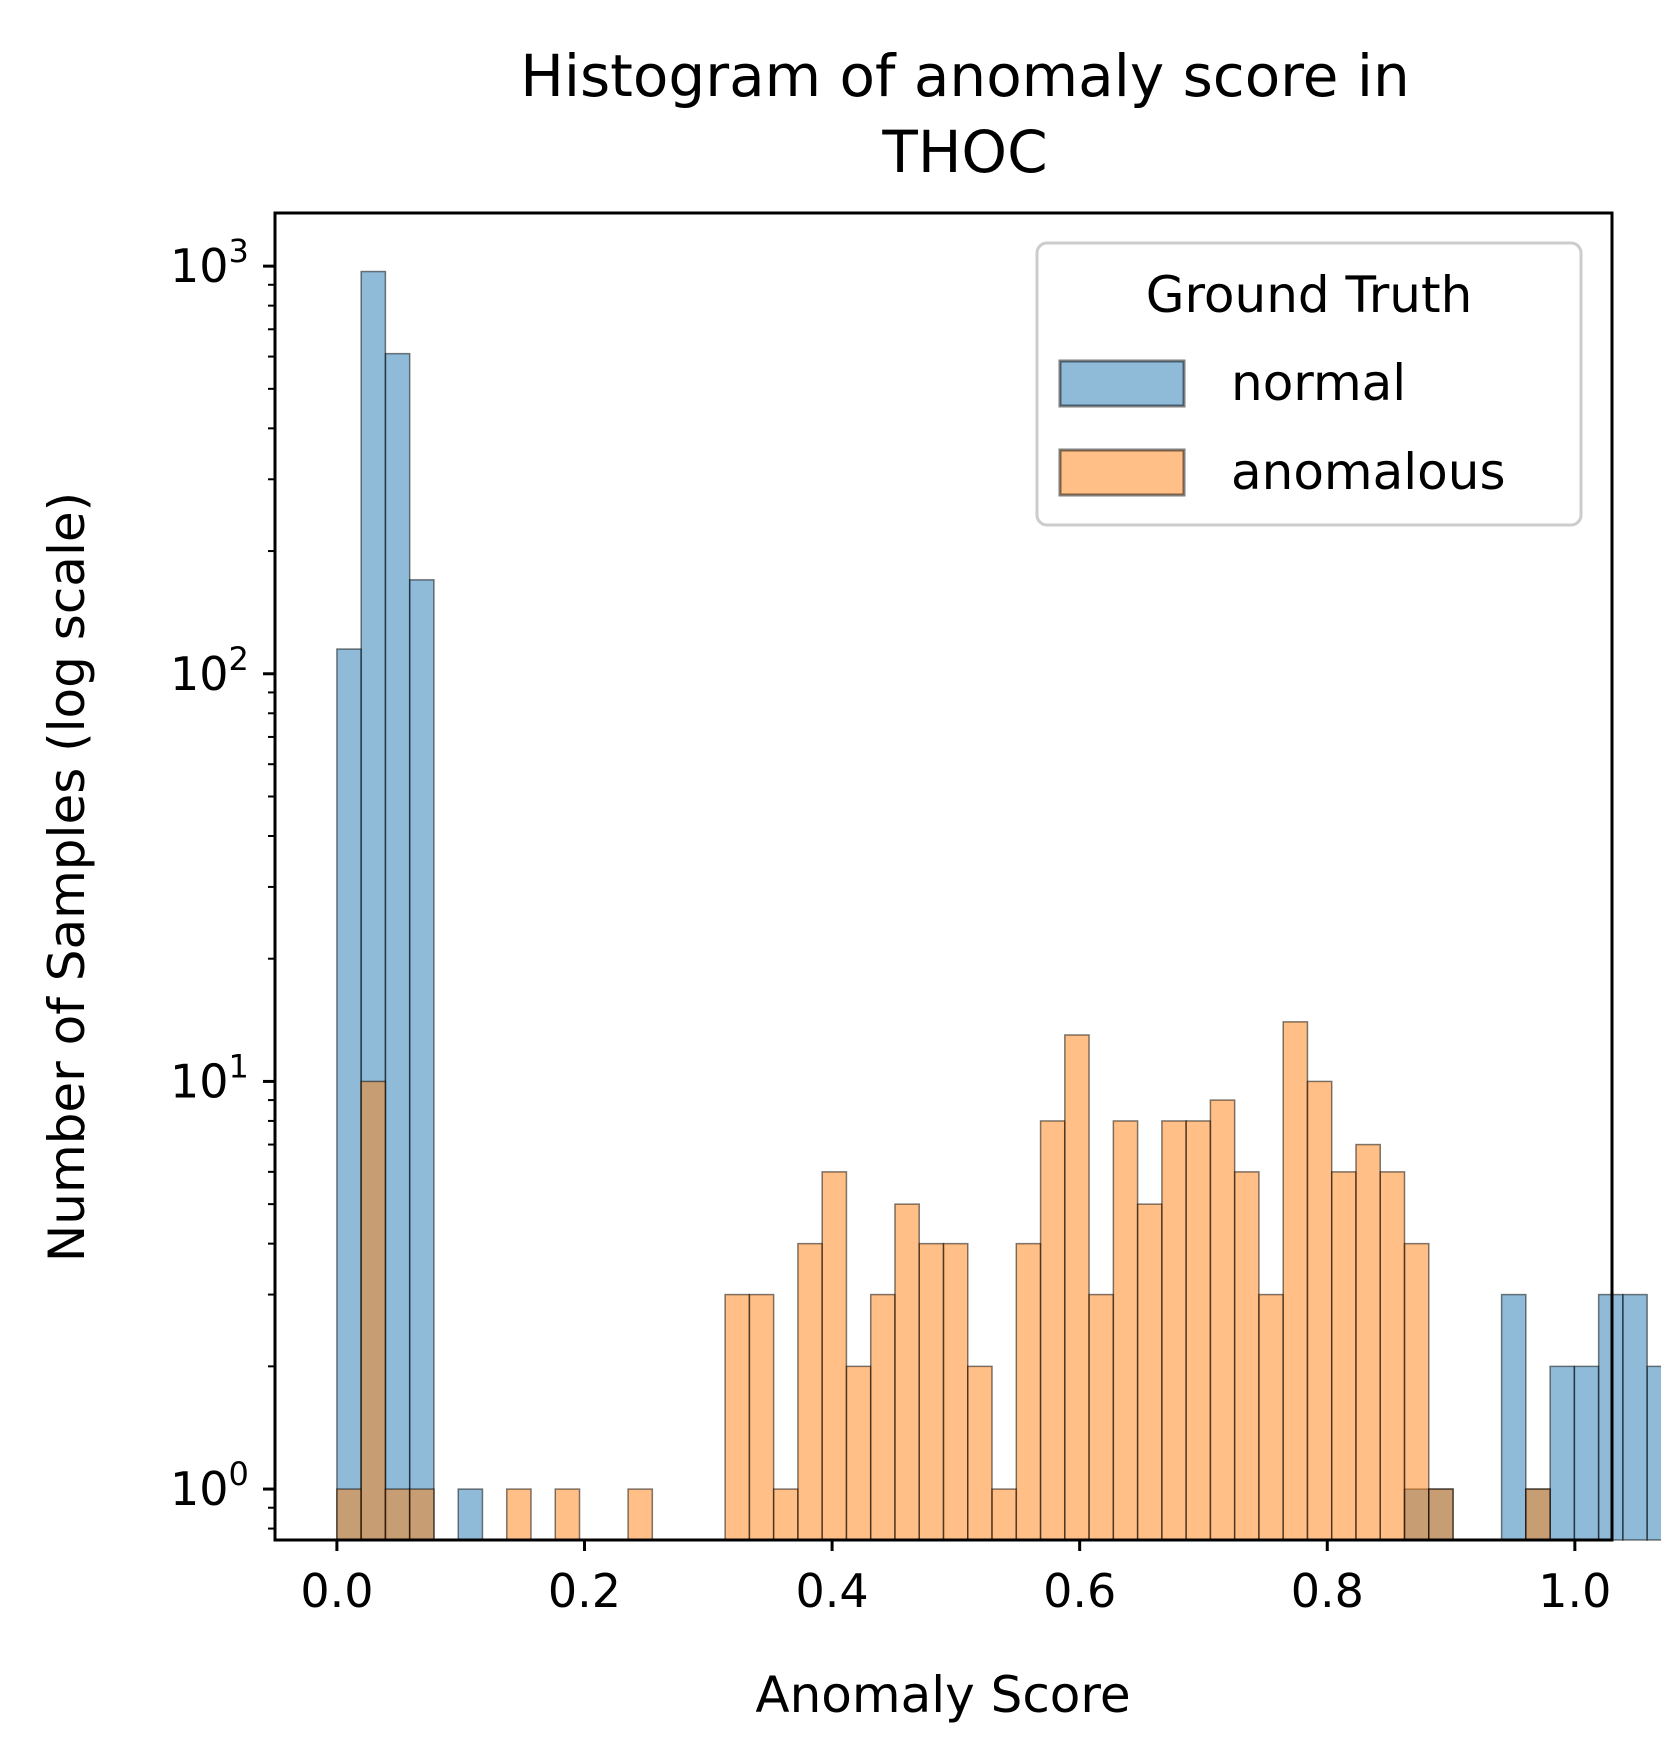 This screenshot has width=1661, height=1763. What do you see at coordinates (584, 1591) in the screenshot?
I see `x-tick-label: 0.2` at bounding box center [584, 1591].